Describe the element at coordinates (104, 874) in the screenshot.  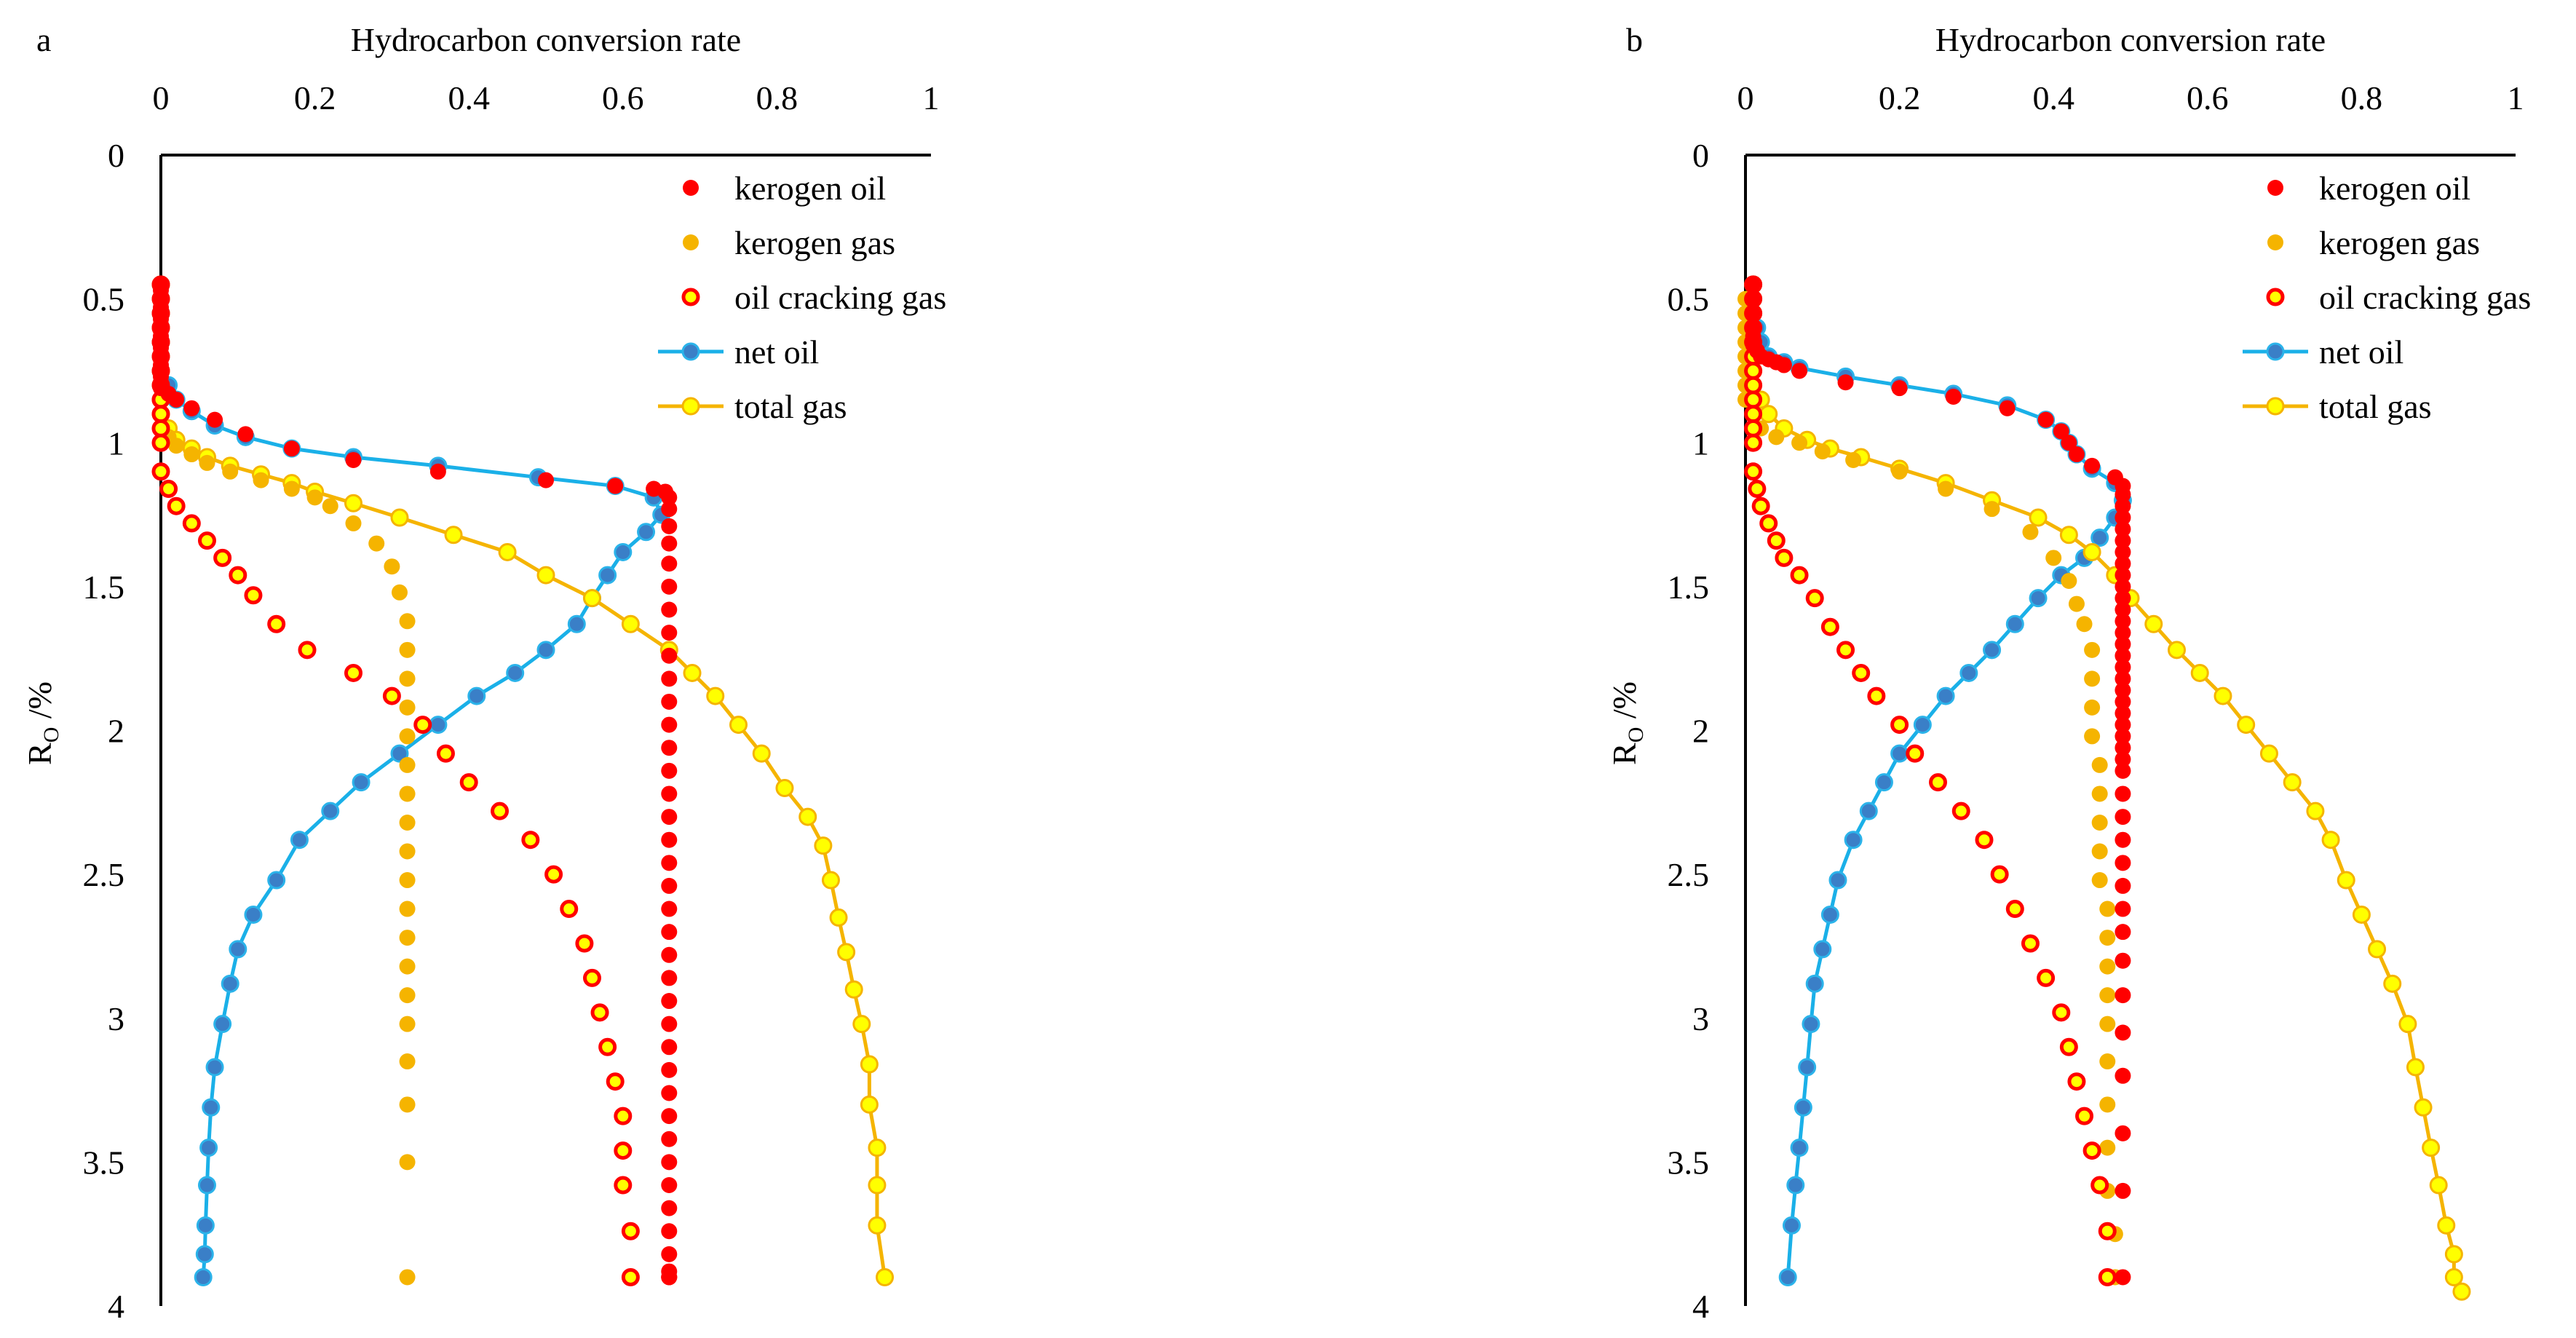
I see `y-tick-label: 2.5` at that location.